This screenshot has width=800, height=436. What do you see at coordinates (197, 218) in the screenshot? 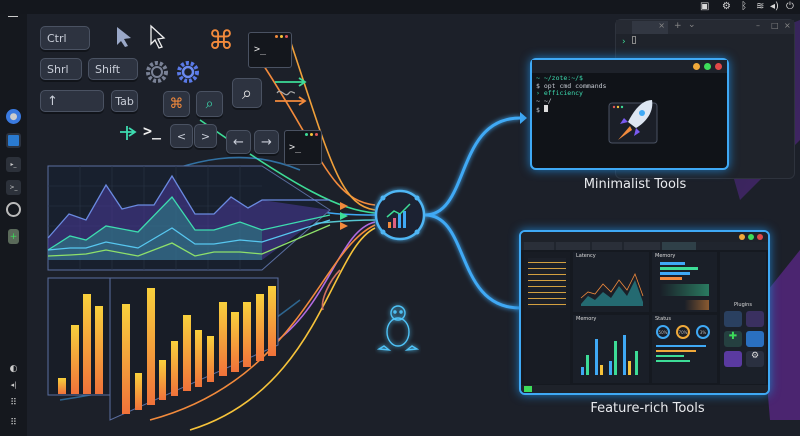
I see `area-chart-graphic` at bounding box center [197, 218].